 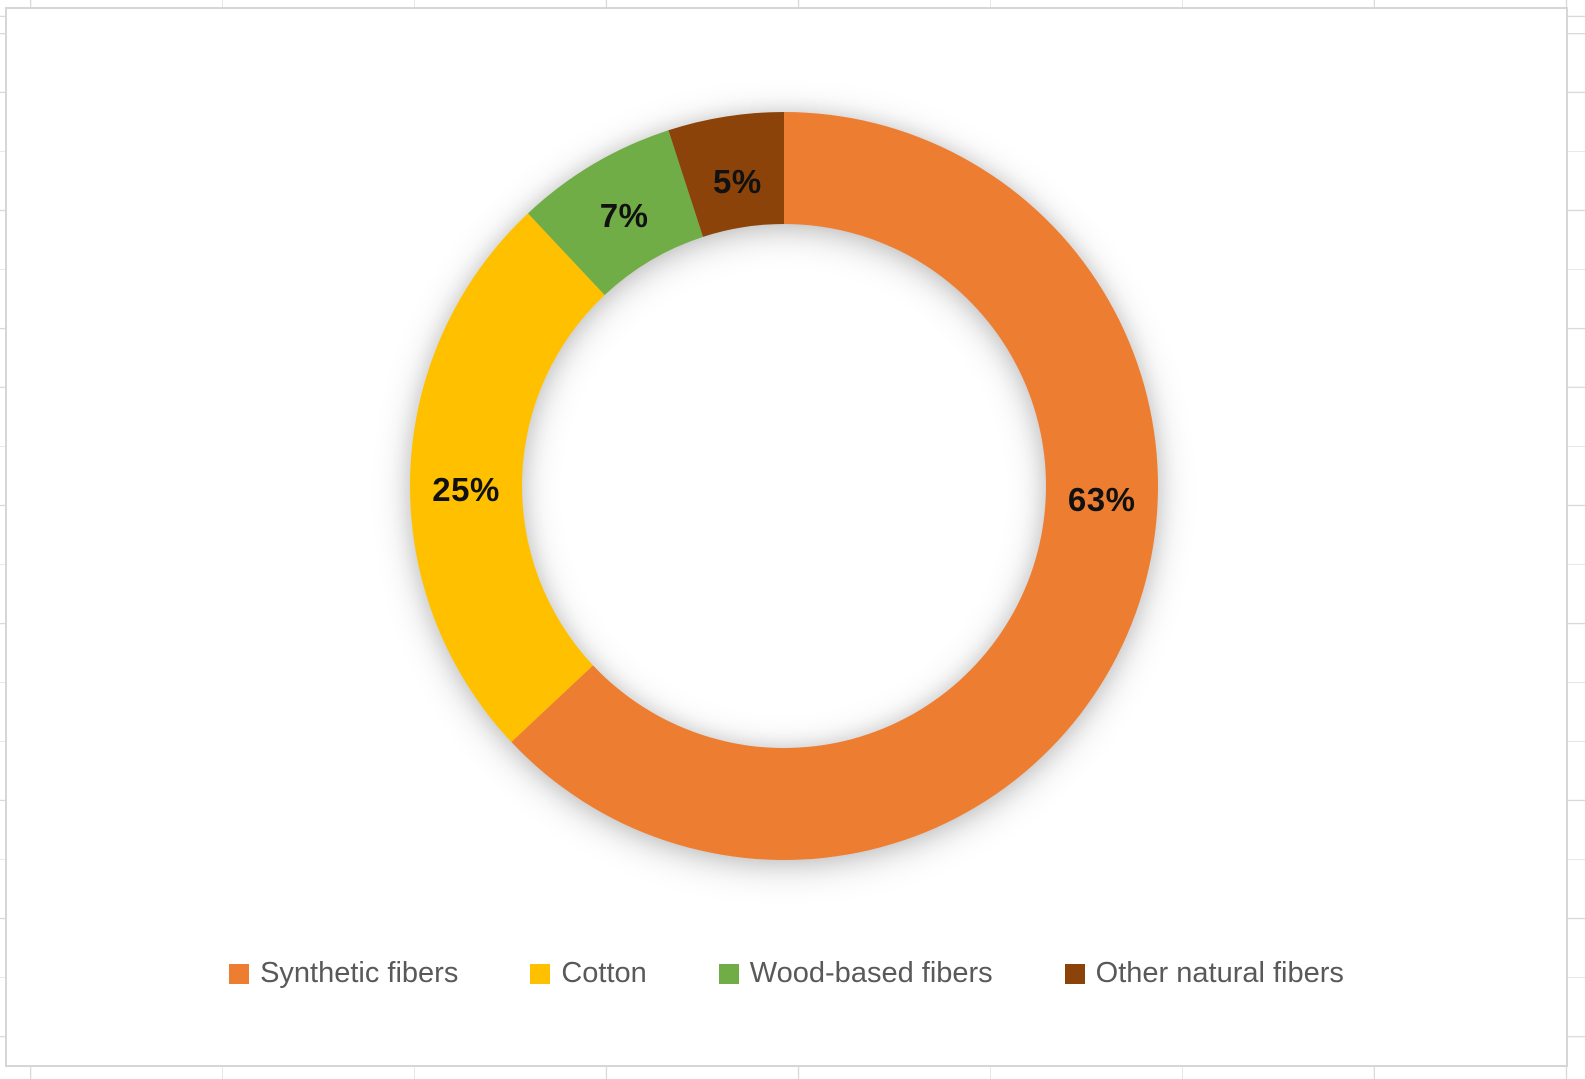 I want to click on legend-label: Other natural fibers, so click(x=1219, y=973).